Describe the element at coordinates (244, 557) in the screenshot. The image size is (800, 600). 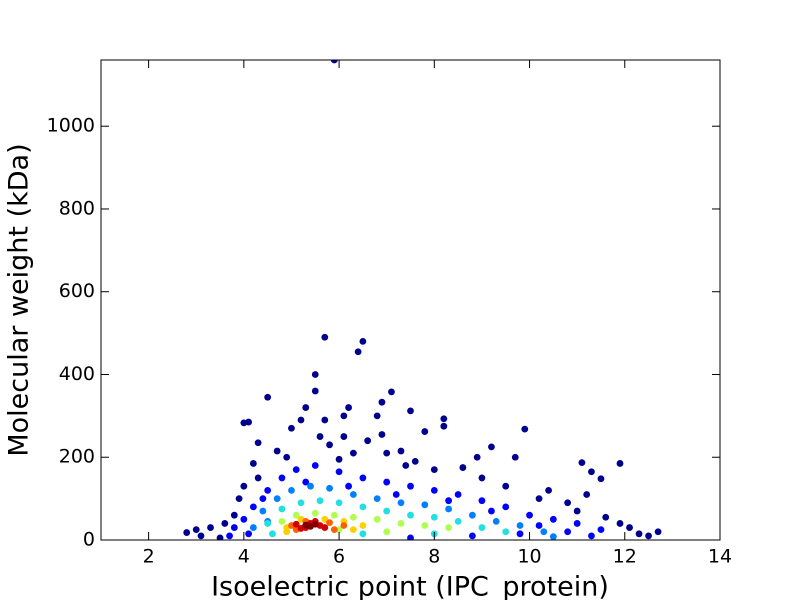
I see `x-tick-label: 4` at that location.